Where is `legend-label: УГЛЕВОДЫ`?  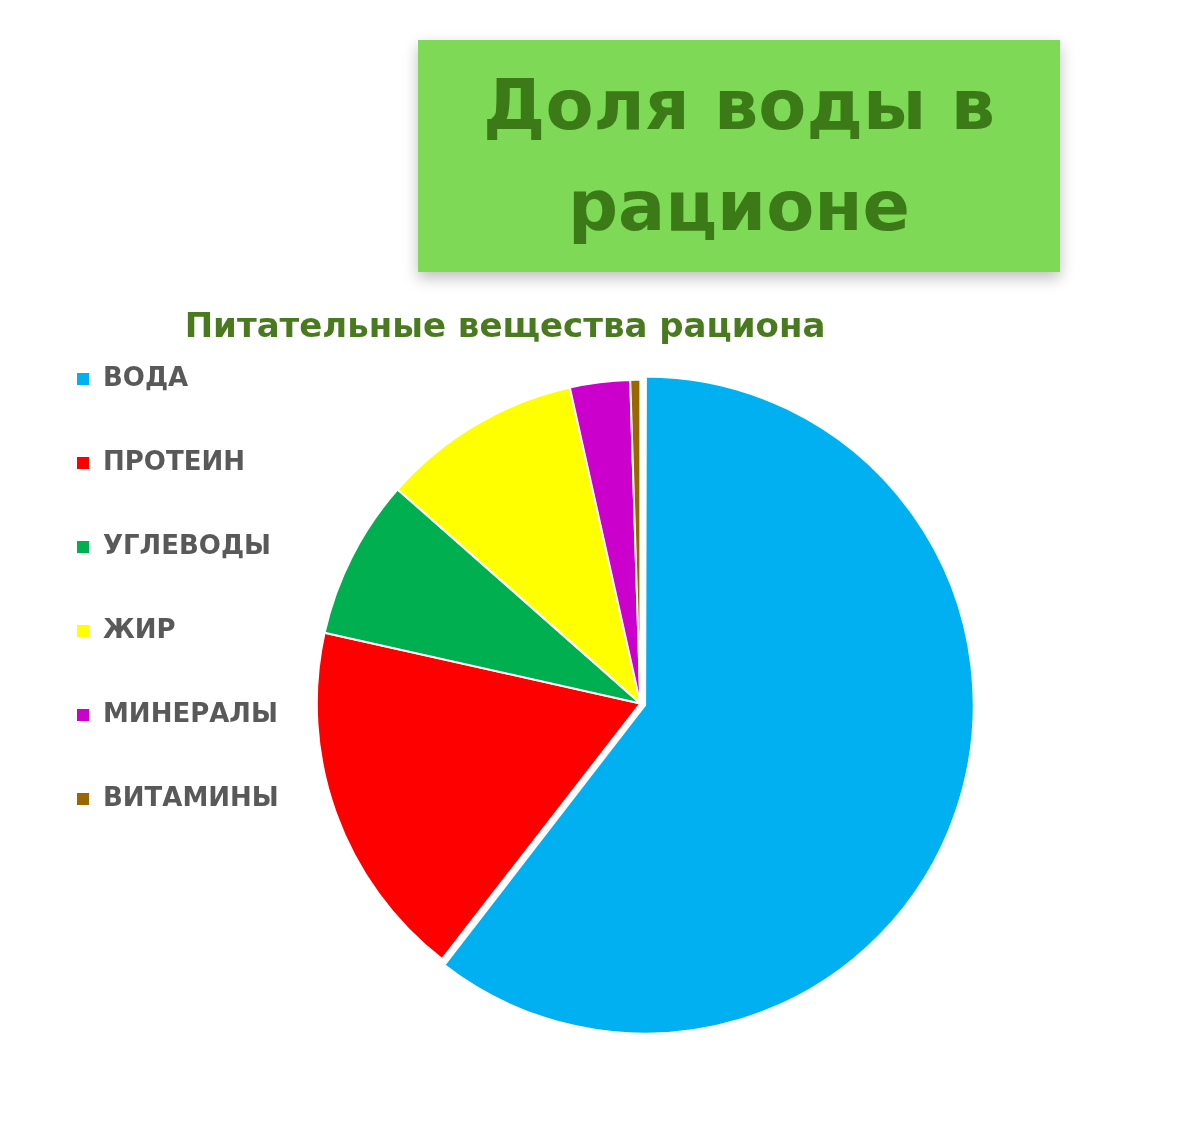 legend-label: УГЛЕВОДЫ is located at coordinates (187, 544).